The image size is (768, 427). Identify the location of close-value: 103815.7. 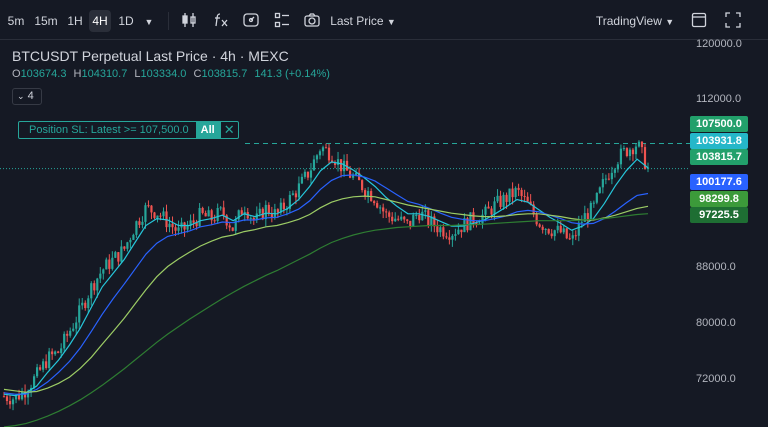
(224, 74).